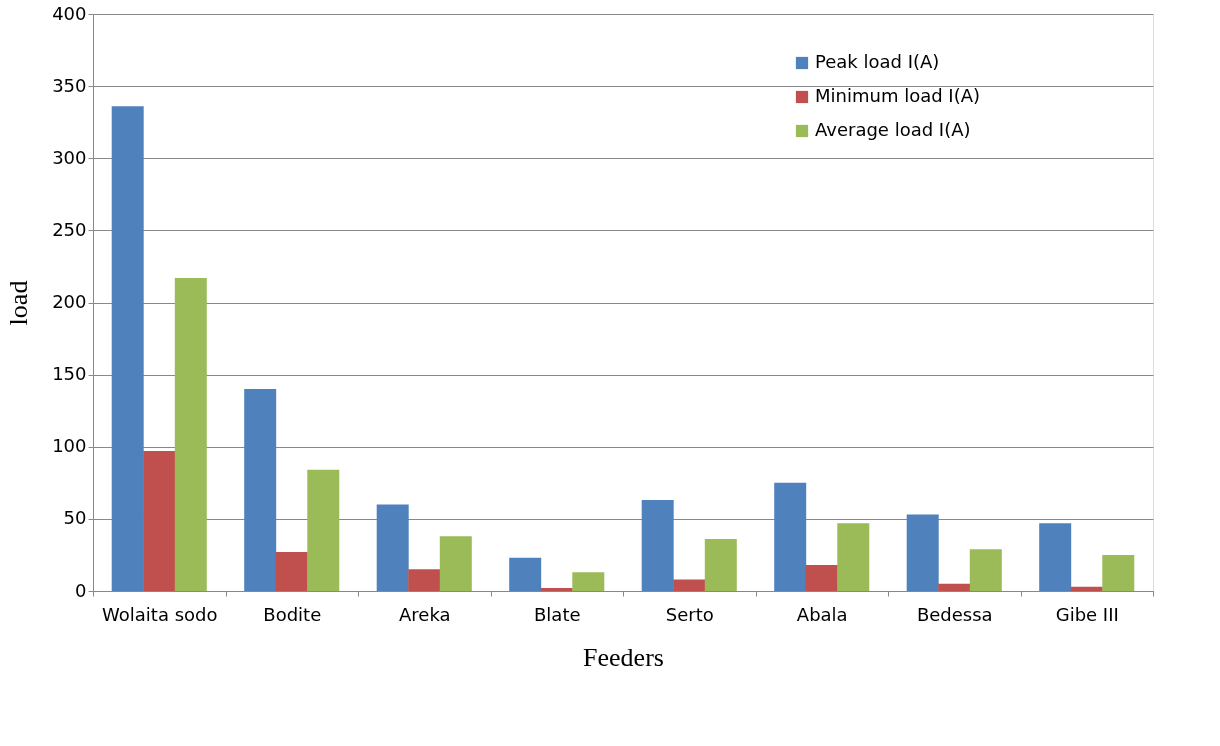  What do you see at coordinates (424, 614) in the screenshot?
I see `x-tick-label: Areka` at bounding box center [424, 614].